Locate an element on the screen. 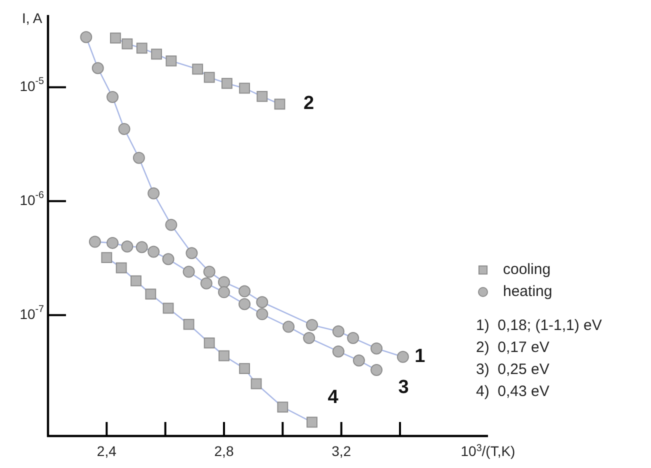  x-tick-label: 2,8 is located at coordinates (224, 451).